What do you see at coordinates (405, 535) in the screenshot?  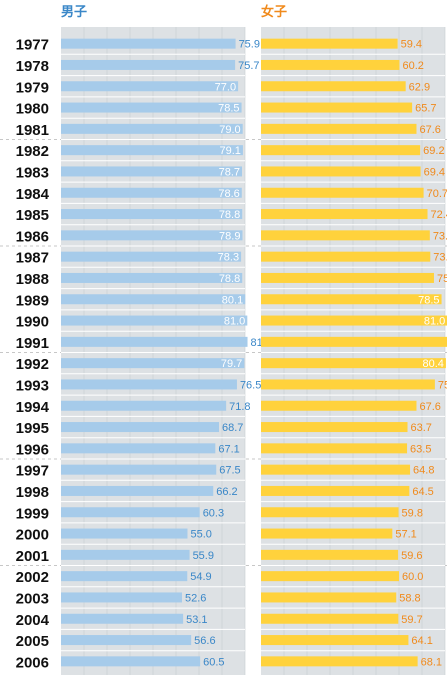 I see `value-label: 57.1` at bounding box center [405, 535].